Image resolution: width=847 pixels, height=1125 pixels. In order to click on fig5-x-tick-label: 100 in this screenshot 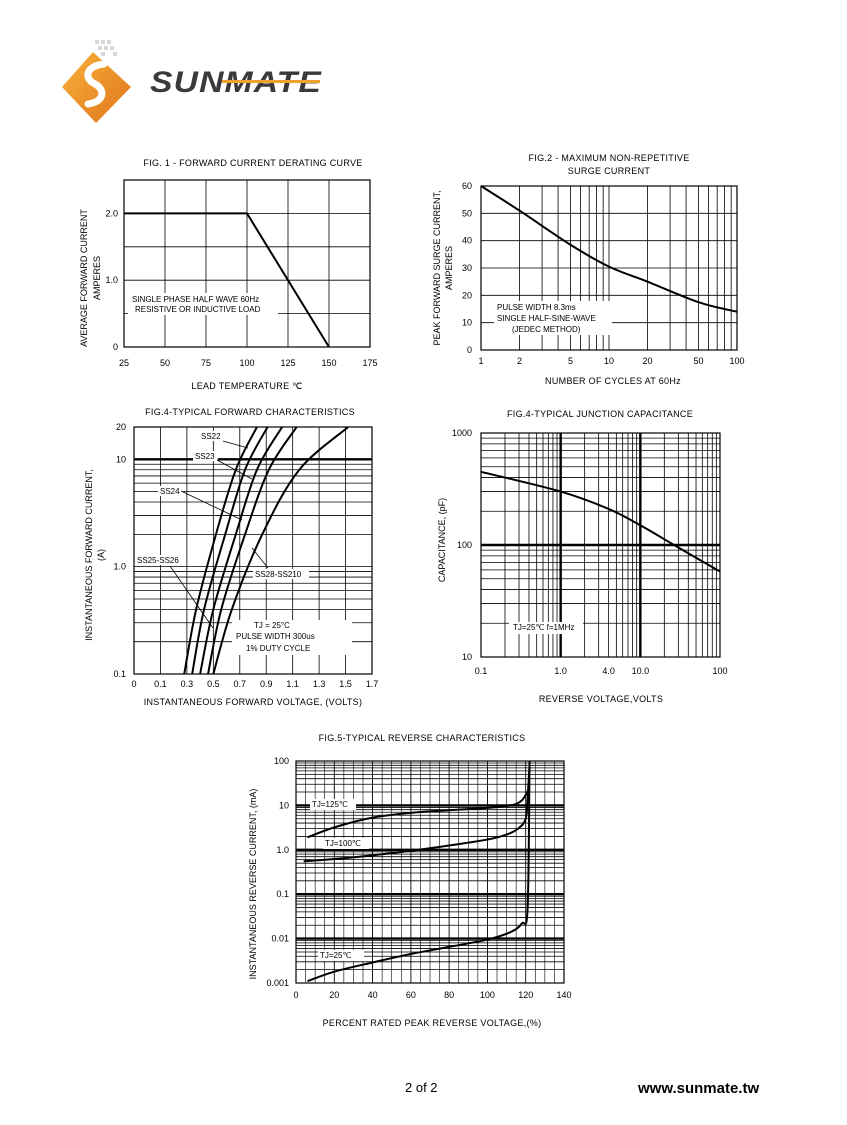, I will do `click(487, 995)`.